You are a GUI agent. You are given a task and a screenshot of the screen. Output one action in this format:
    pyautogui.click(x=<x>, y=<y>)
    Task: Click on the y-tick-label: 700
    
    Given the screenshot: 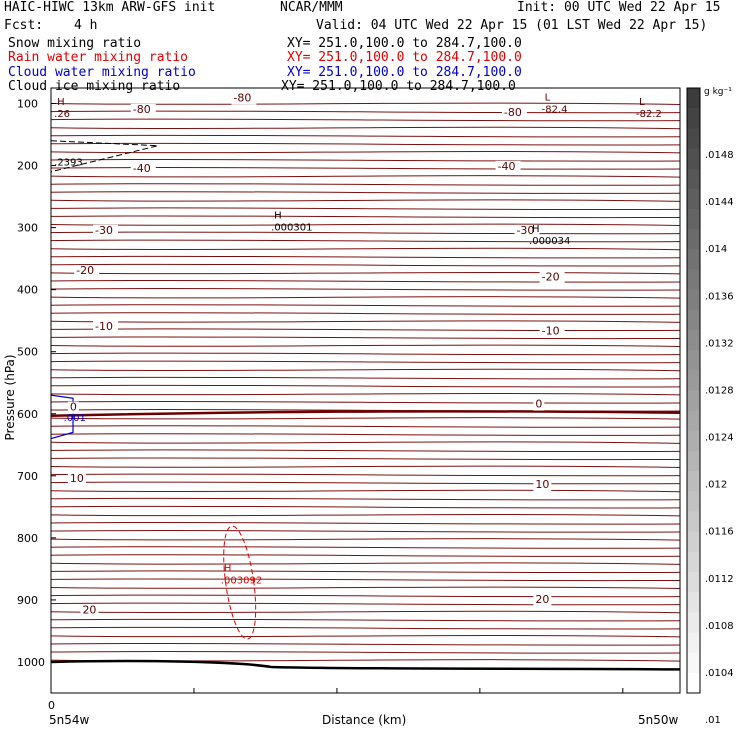 What is the action you would take?
    pyautogui.click(x=27, y=476)
    